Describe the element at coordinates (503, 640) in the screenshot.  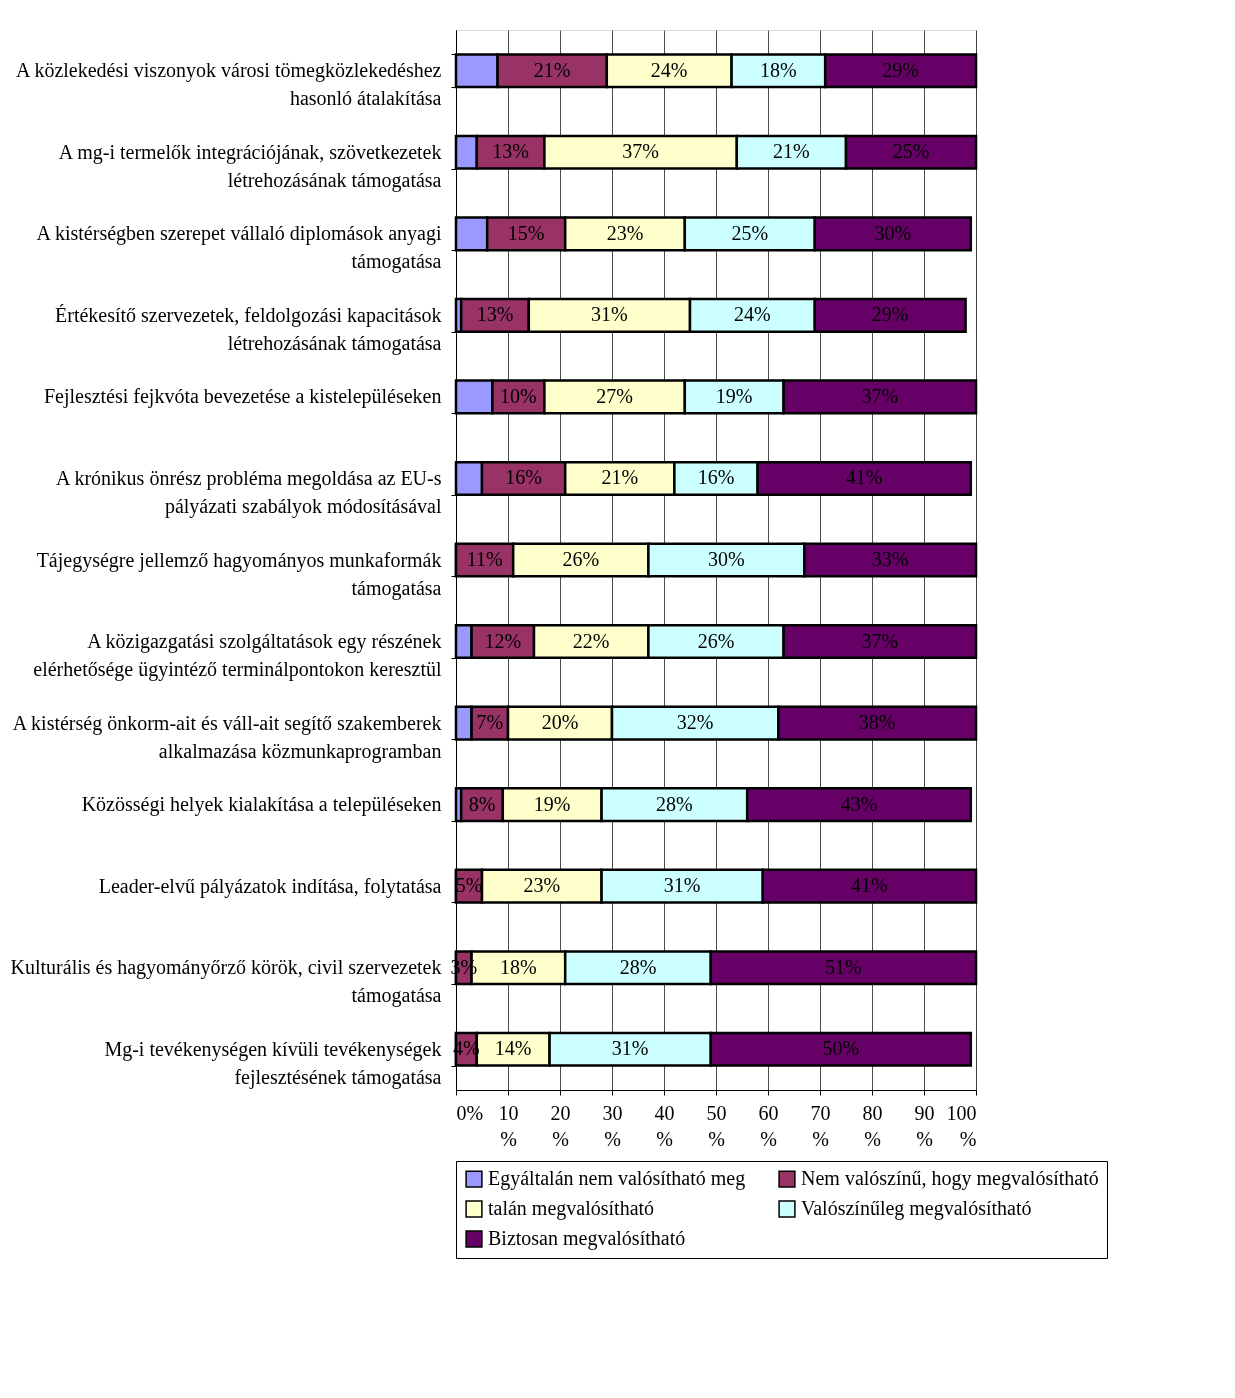
I see `data-label: 12%` at that location.